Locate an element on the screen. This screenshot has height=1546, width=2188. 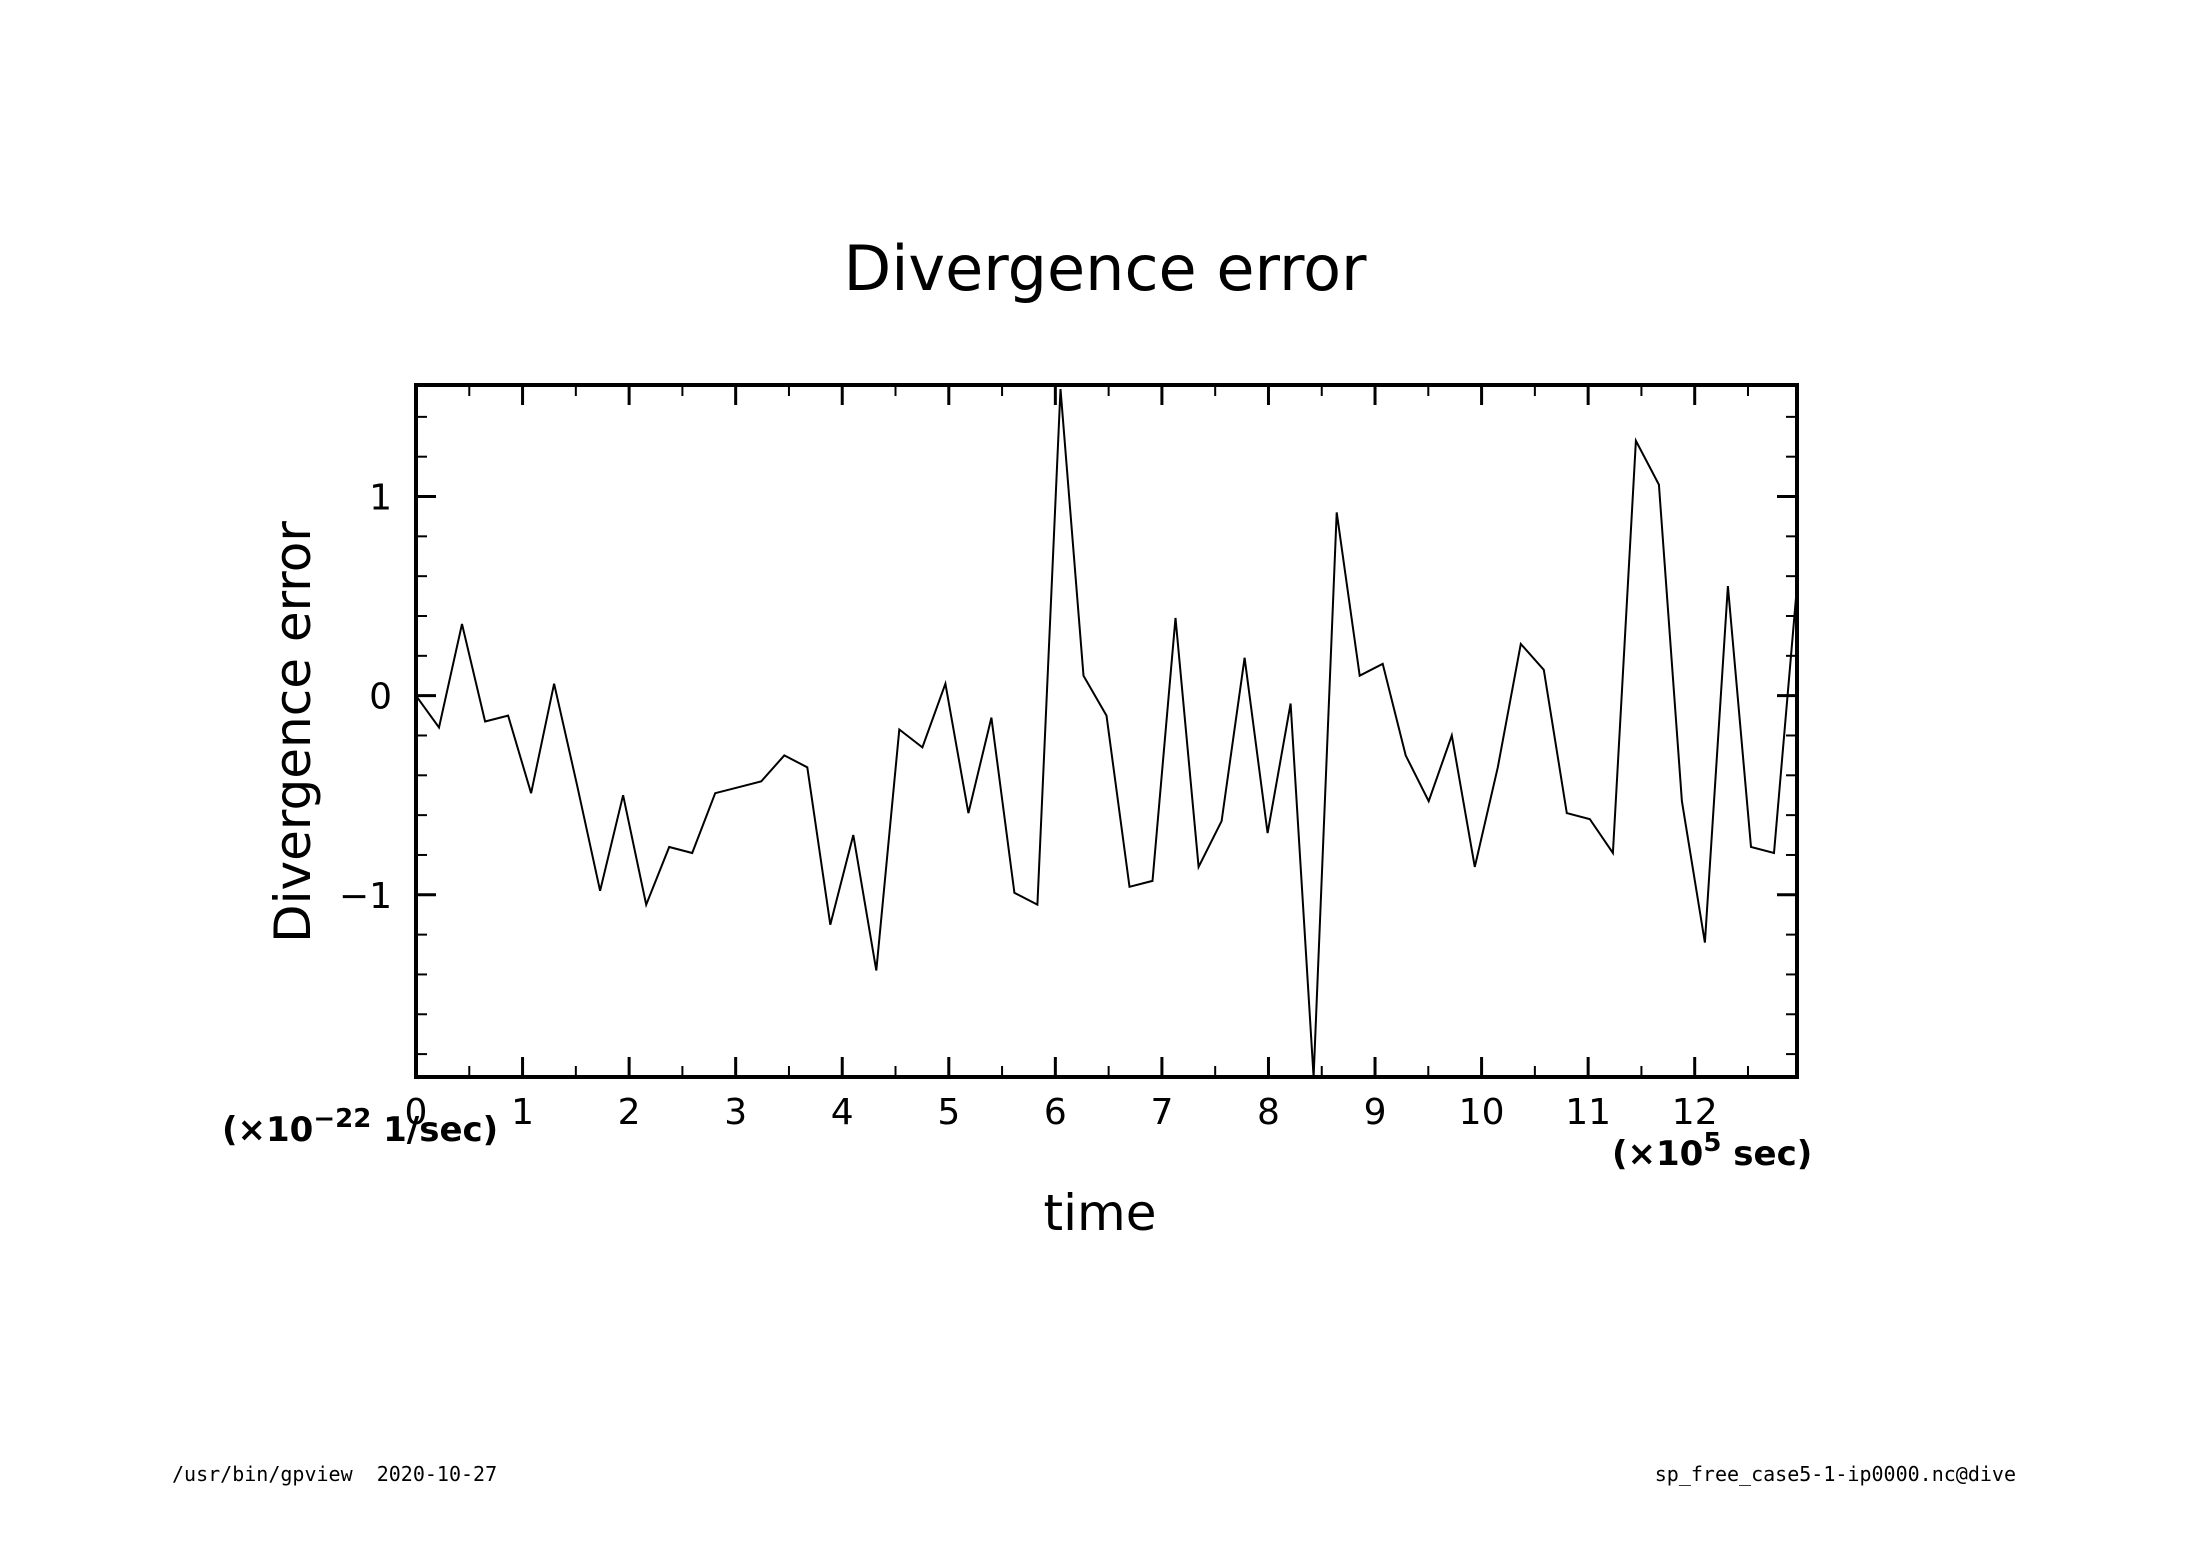
y-tick-label: 1 is located at coordinates (380, 498).